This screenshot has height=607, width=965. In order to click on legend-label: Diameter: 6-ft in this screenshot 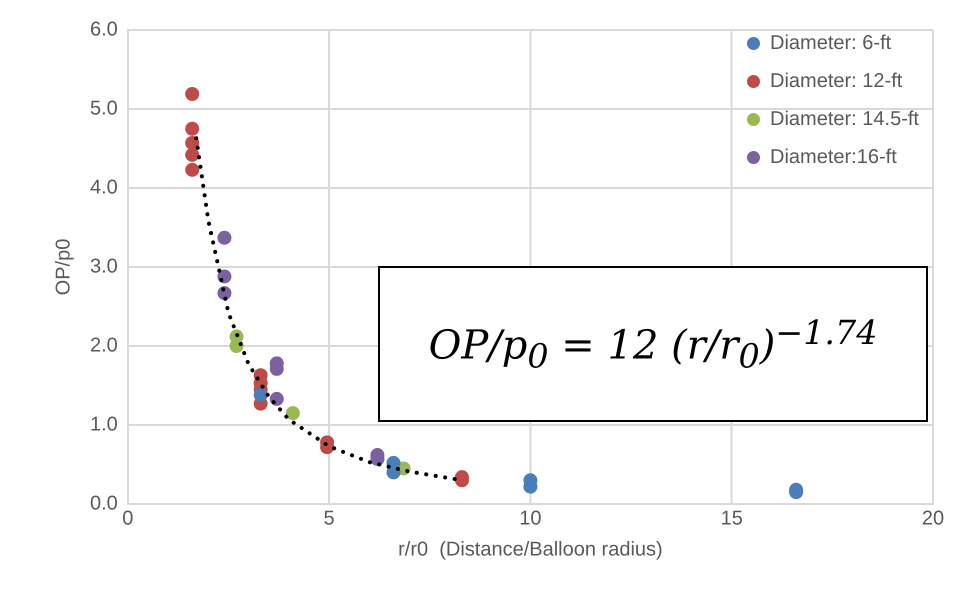, I will do `click(831, 43)`.